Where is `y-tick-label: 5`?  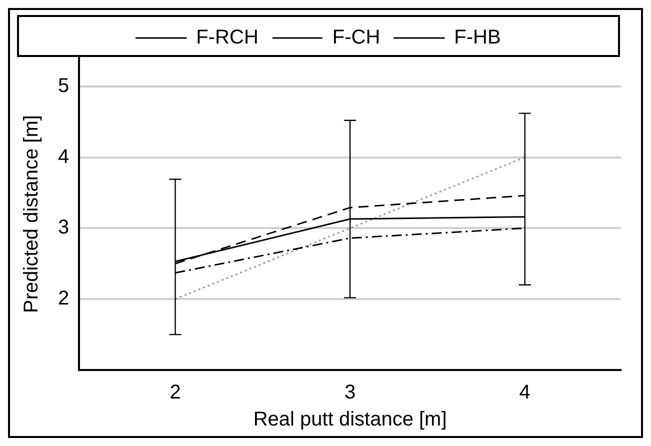
y-tick-label: 5 is located at coordinates (64, 85).